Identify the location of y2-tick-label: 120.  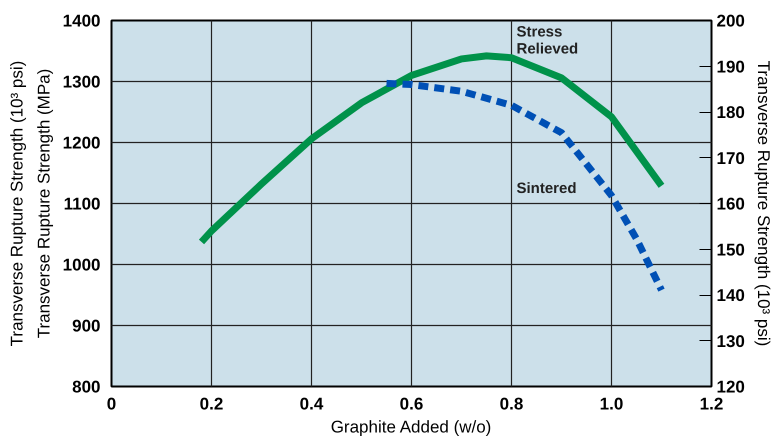
(730, 387).